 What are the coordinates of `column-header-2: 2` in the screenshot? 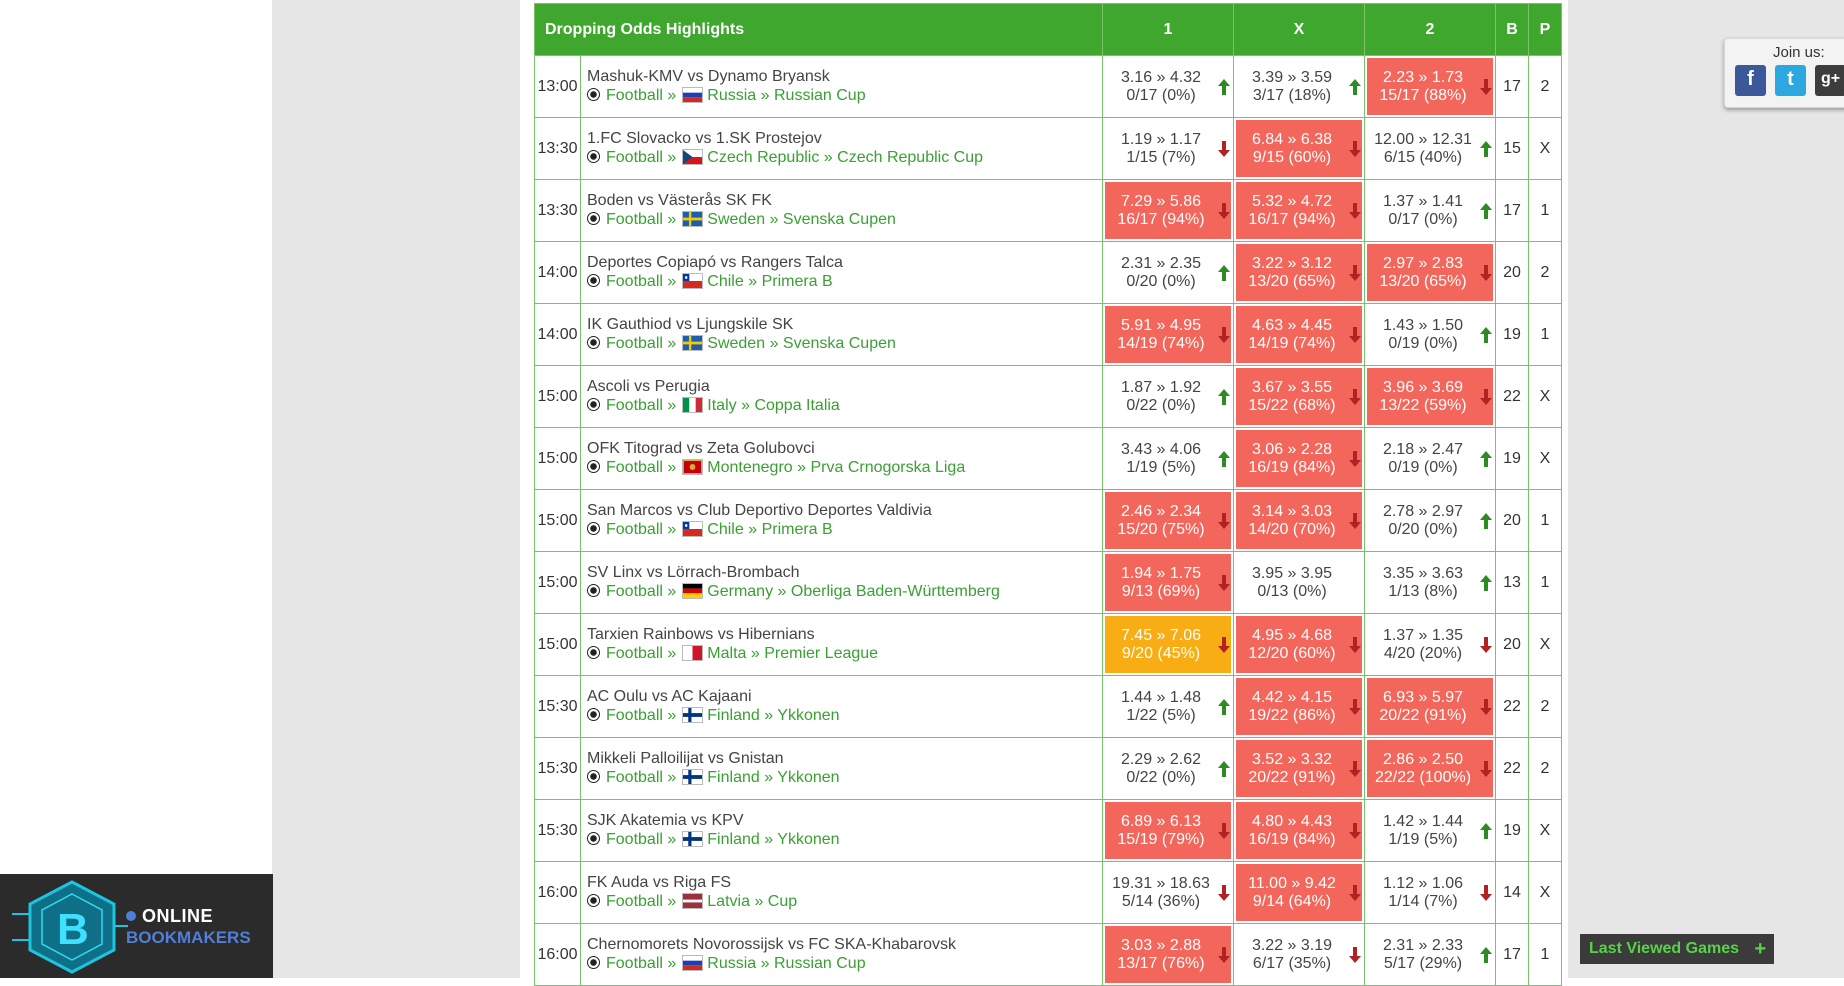 It's located at (1430, 29).